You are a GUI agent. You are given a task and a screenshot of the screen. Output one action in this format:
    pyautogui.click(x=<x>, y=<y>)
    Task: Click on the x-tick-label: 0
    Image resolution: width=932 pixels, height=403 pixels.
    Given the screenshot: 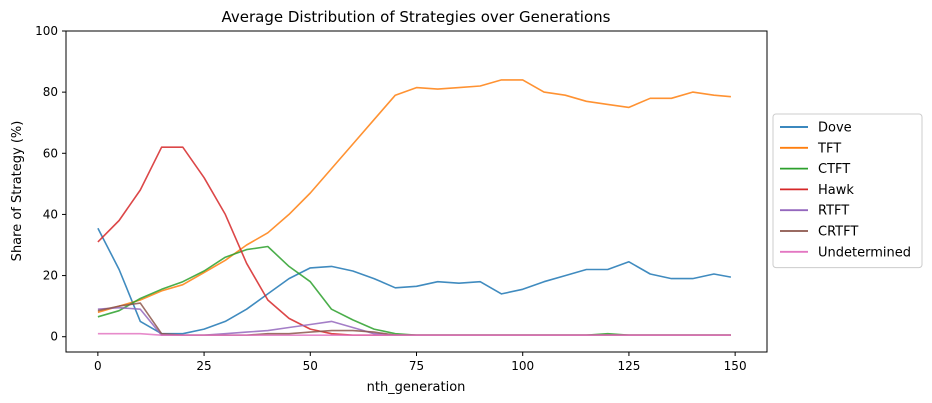 What is the action you would take?
    pyautogui.click(x=98, y=366)
    